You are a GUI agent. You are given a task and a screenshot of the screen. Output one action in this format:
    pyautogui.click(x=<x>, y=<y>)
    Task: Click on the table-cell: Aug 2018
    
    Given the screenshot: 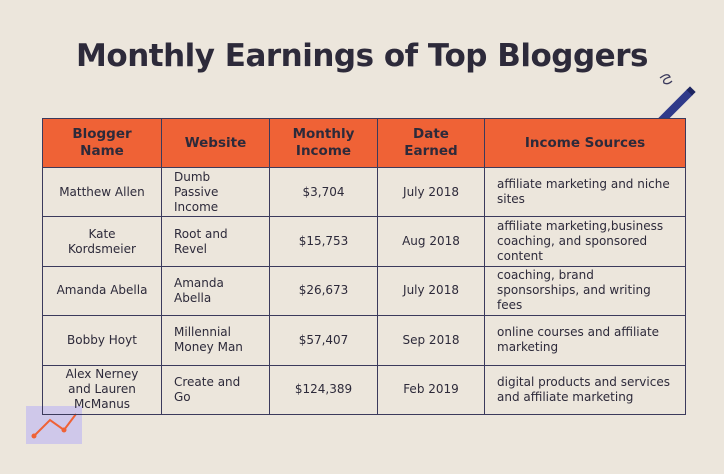 What is the action you would take?
    pyautogui.click(x=431, y=241)
    